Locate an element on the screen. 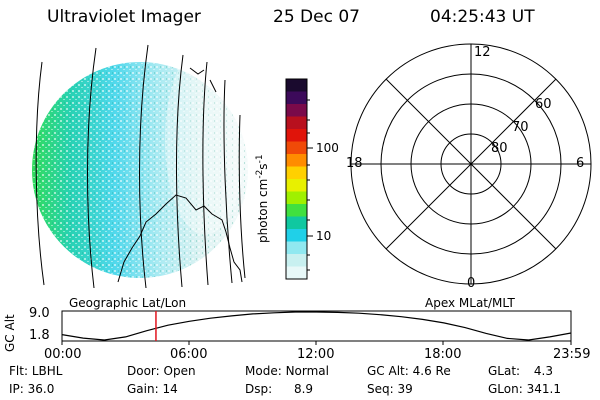  colorbar is located at coordinates (296, 179).